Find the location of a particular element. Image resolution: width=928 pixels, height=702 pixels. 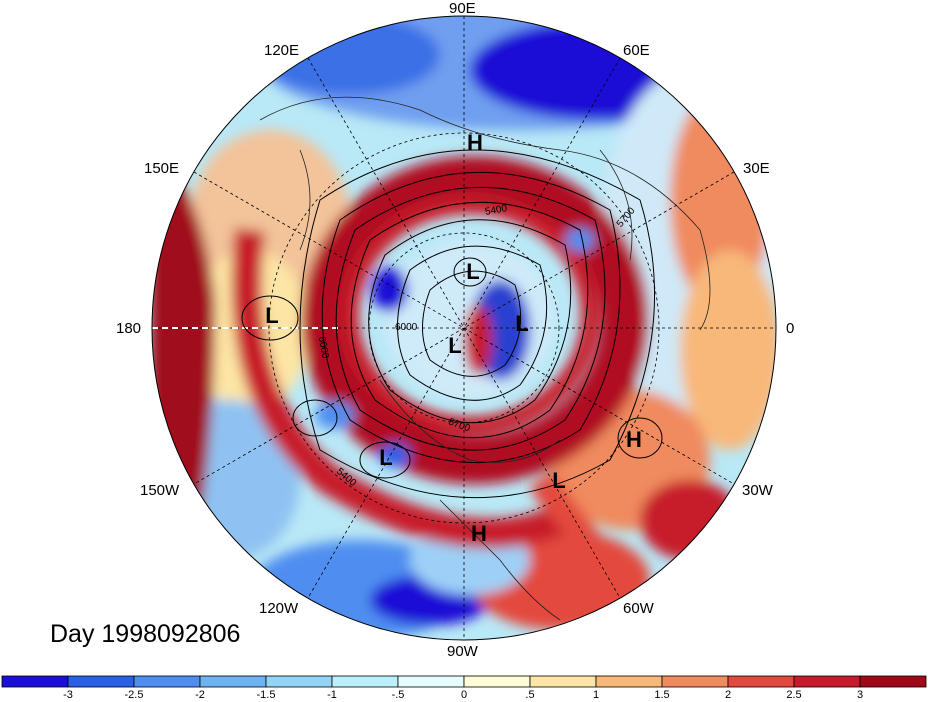

colorbar-tick-label: -.5 is located at coordinates (398, 695).